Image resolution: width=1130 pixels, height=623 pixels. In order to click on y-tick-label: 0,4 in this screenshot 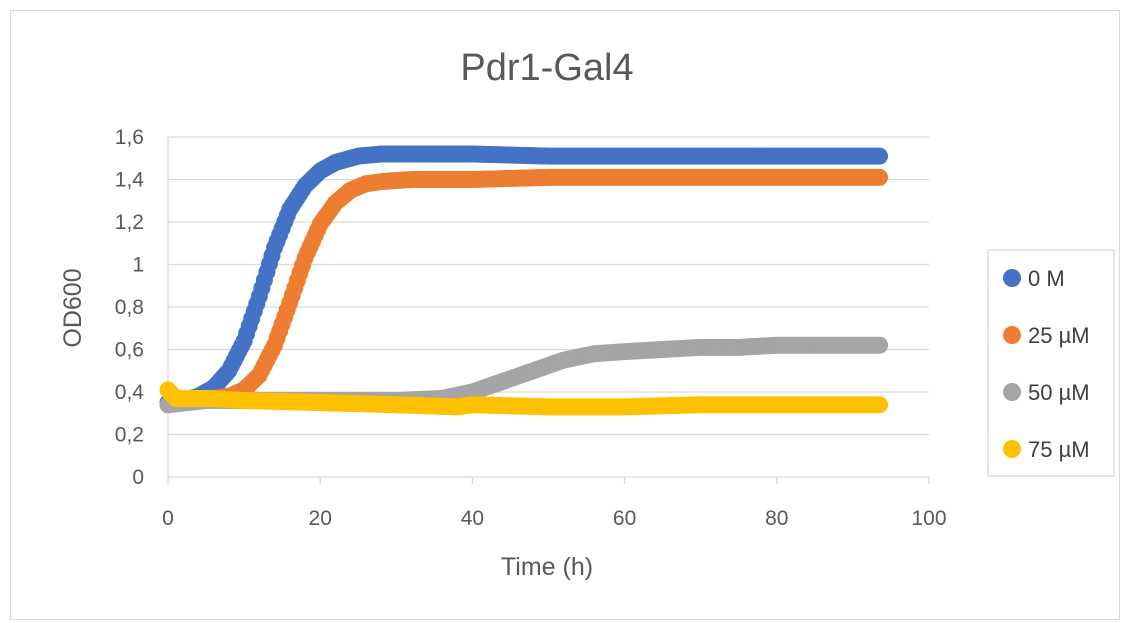, I will do `click(130, 392)`.